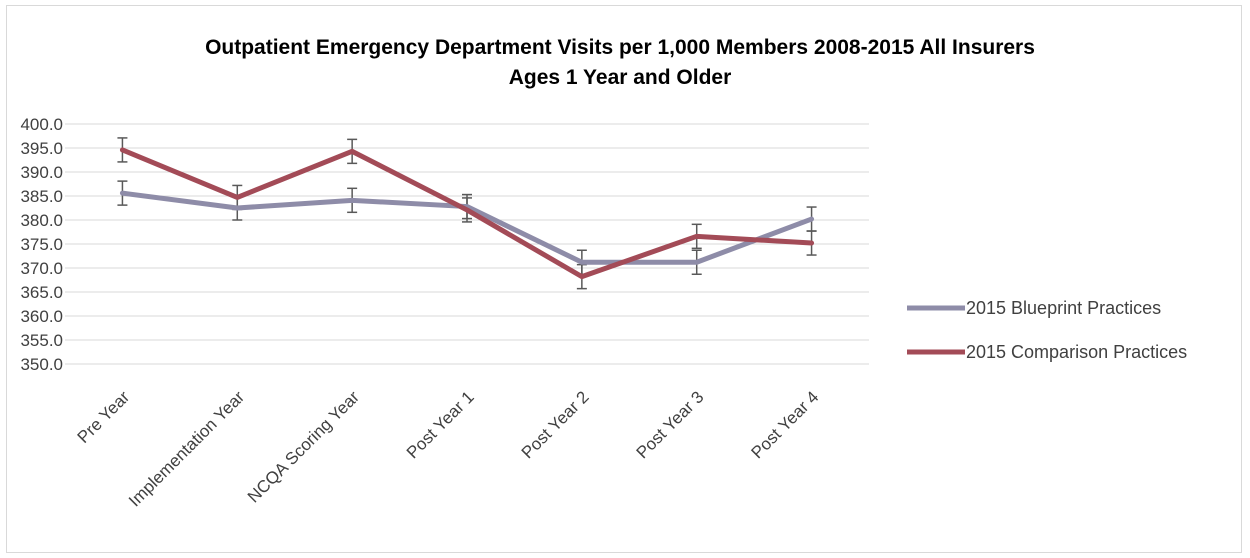  Describe the element at coordinates (555, 424) in the screenshot. I see `x-tick-label: Post Year 2` at that location.